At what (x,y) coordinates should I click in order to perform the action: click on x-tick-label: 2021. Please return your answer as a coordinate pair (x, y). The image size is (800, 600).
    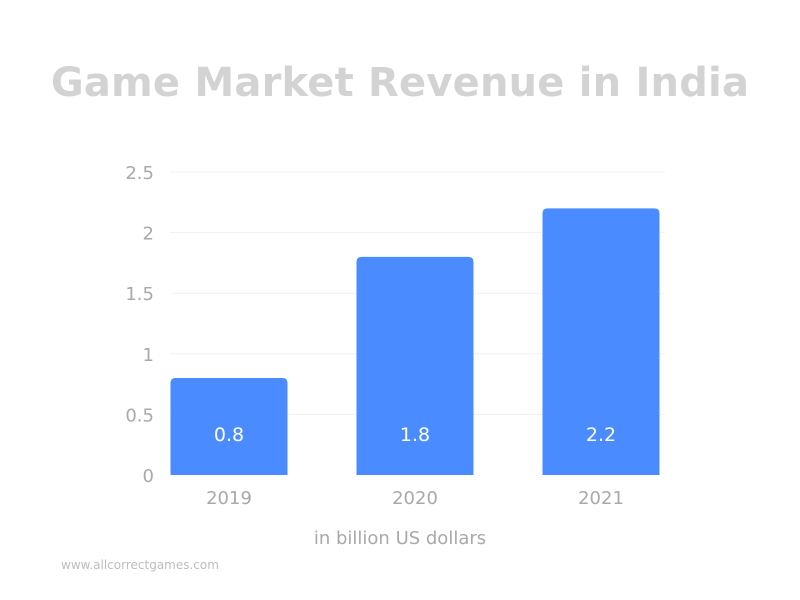
    Looking at the image, I should click on (601, 498).